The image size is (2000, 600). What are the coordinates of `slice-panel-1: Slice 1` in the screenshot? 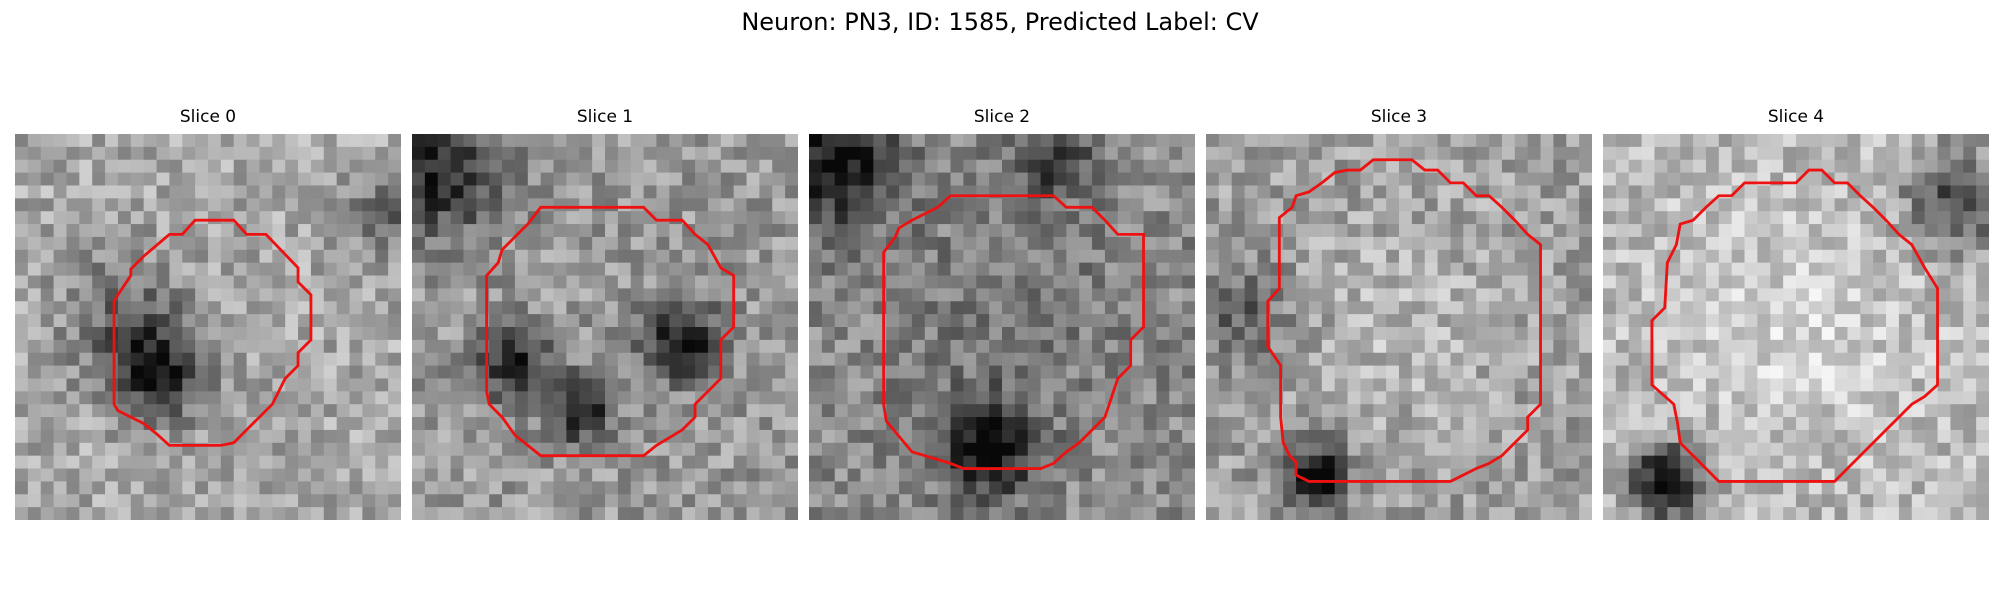 It's located at (605, 313).